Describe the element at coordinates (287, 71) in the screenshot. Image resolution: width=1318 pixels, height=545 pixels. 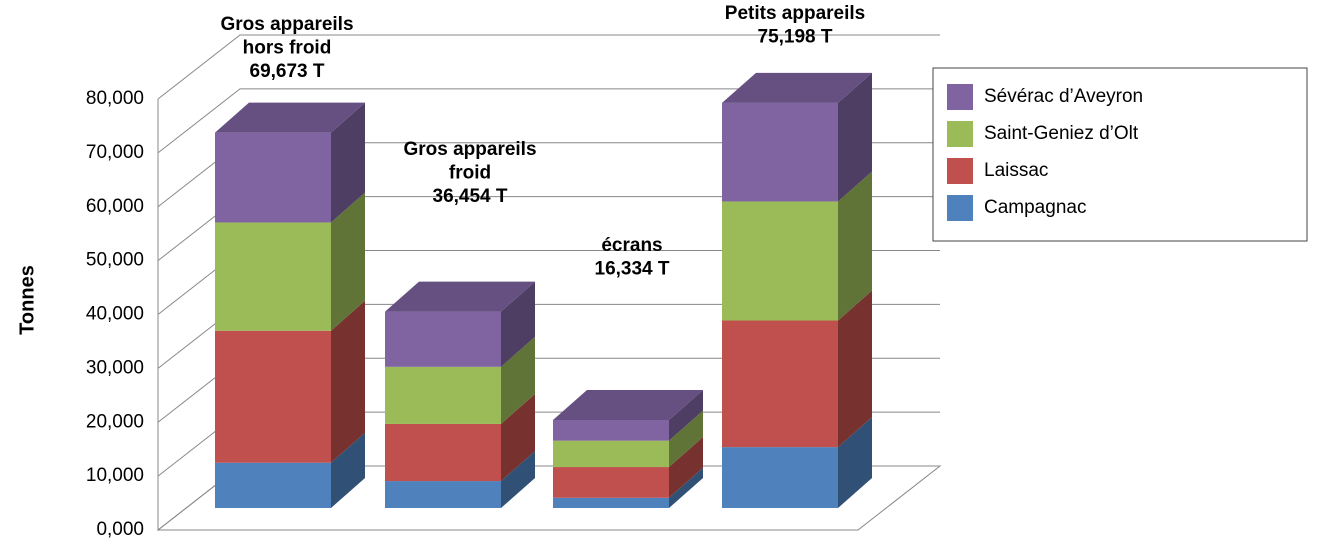
I see `bar-annotation: 69,673 T` at that location.